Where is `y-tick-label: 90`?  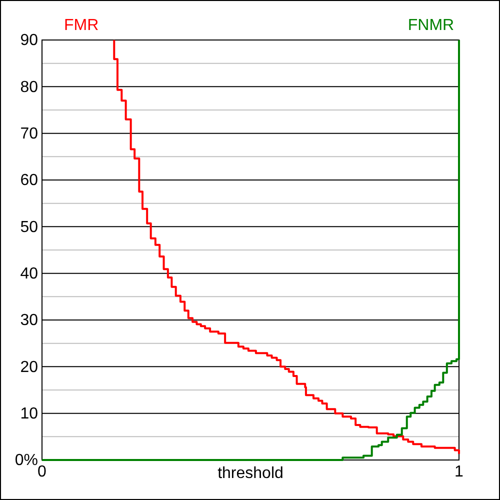
y-tick-label: 90 is located at coordinates (29, 41).